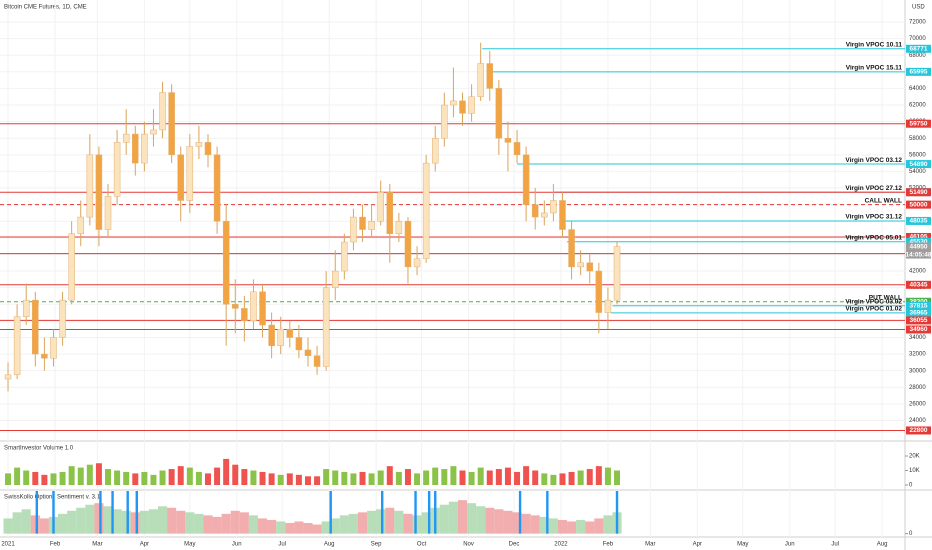 This screenshot has height=550, width=932. I want to click on last-price-tag-bg, so click(918, 246).